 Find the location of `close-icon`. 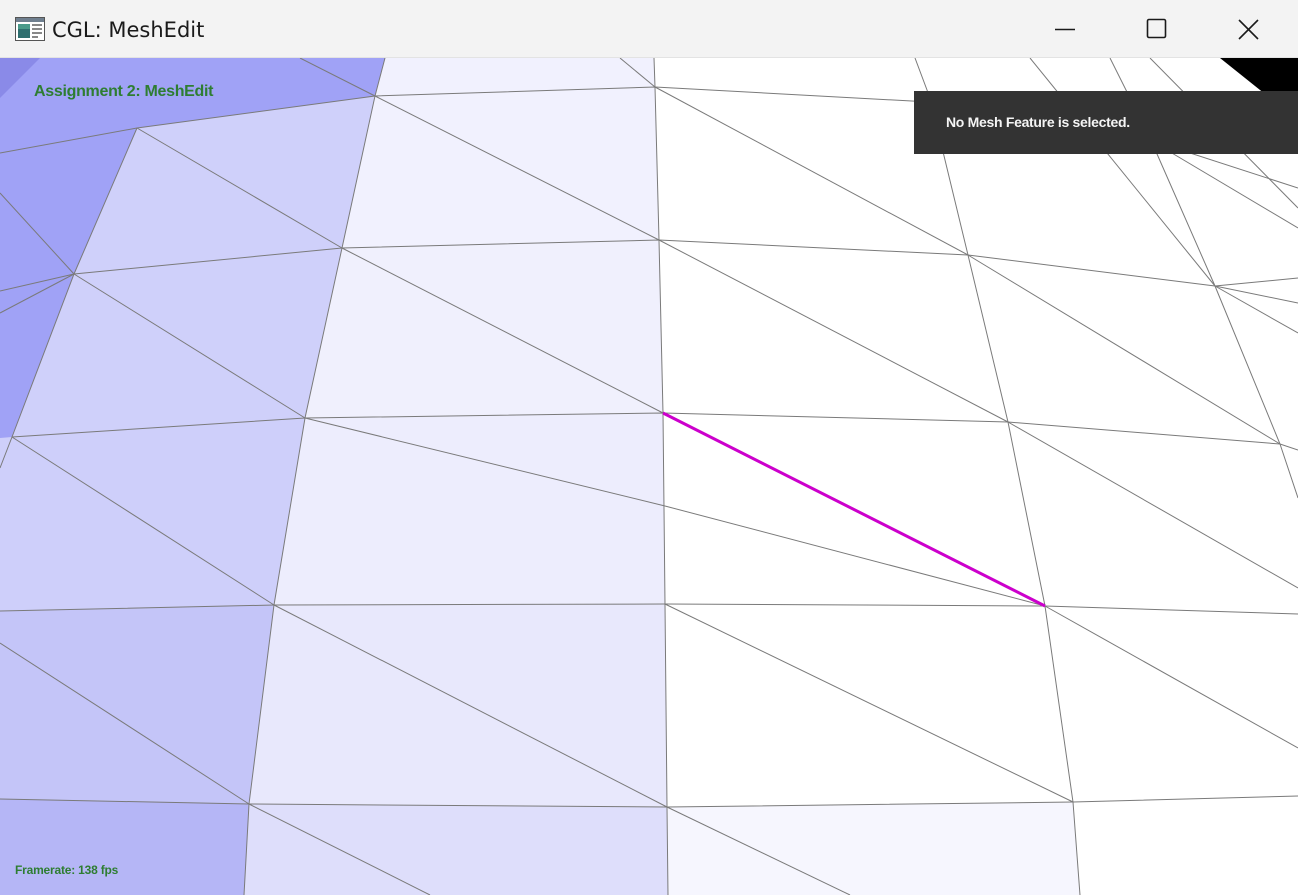

close-icon is located at coordinates (1248, 29).